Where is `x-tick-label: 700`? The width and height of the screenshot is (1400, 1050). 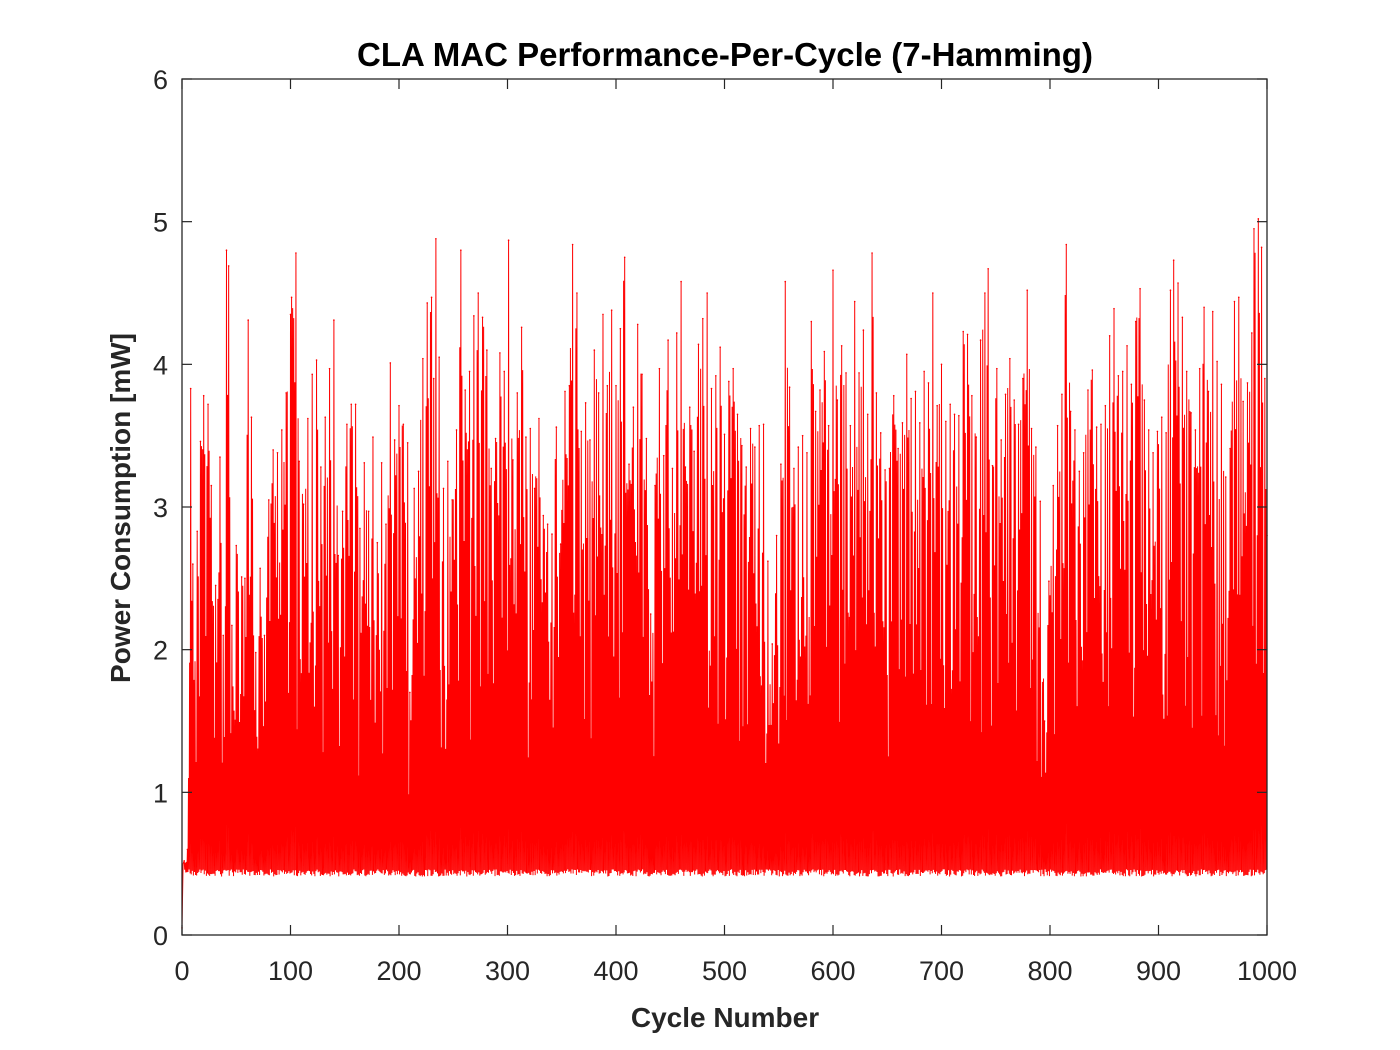
x-tick-label: 700 is located at coordinates (941, 971).